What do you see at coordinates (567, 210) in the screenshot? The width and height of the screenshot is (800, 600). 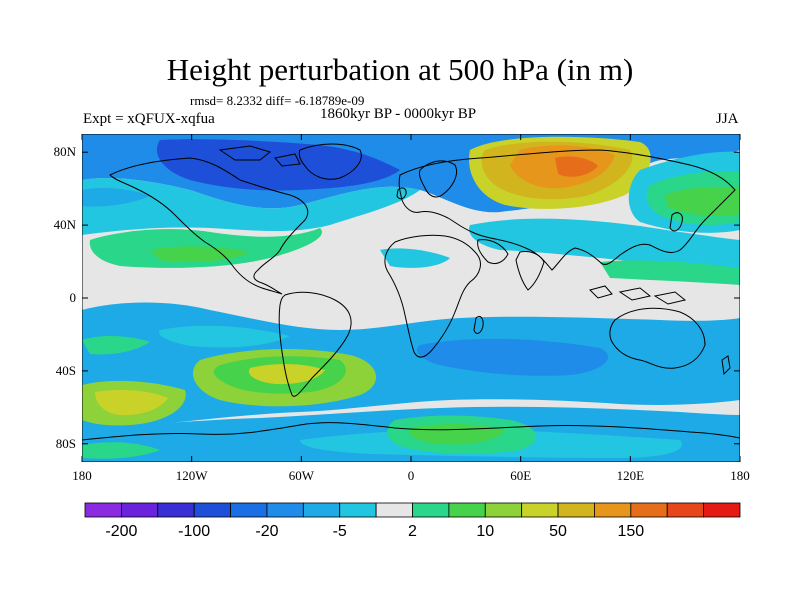 I see `coast-eurasia` at bounding box center [567, 210].